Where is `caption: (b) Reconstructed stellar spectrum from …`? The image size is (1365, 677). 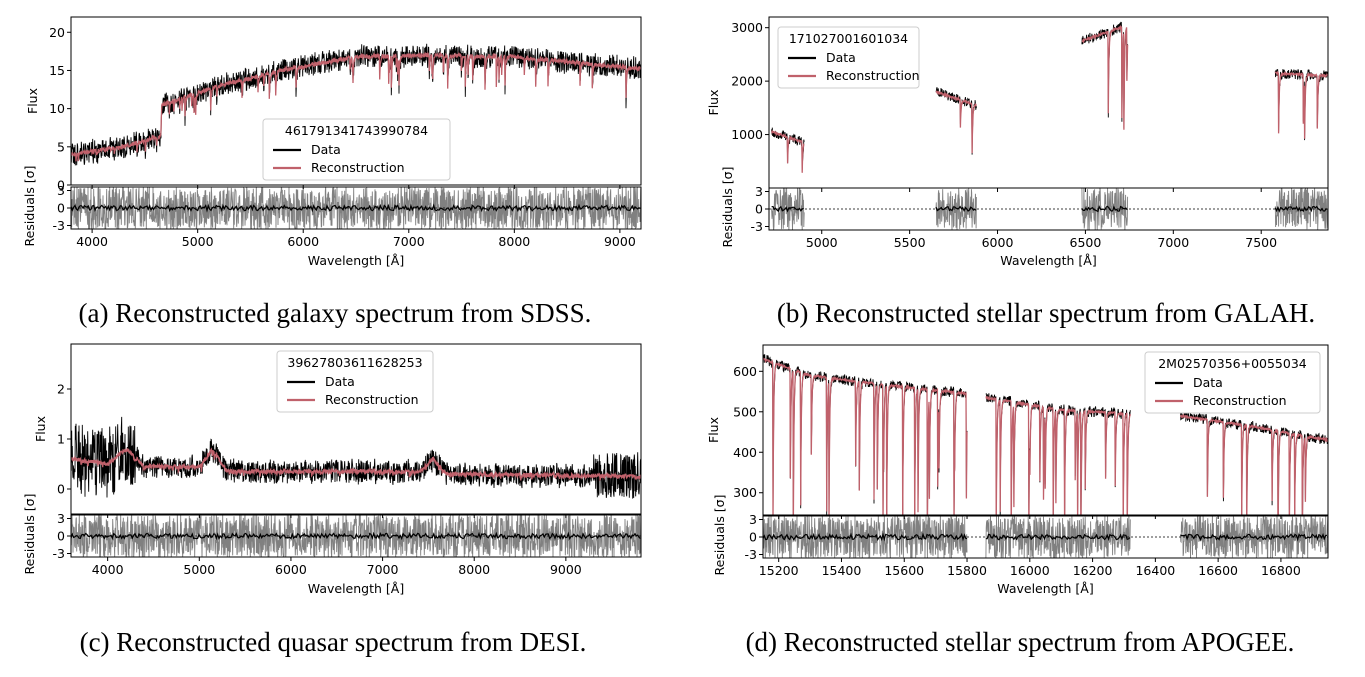
caption: (b) Reconstructed stellar spectrum from … is located at coordinates (1046, 313).